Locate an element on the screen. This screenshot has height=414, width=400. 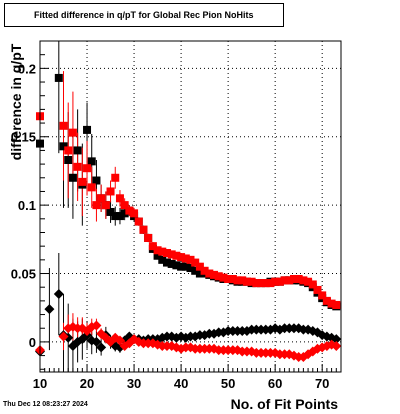
y-tick-label: 0 is located at coordinates (32, 342).